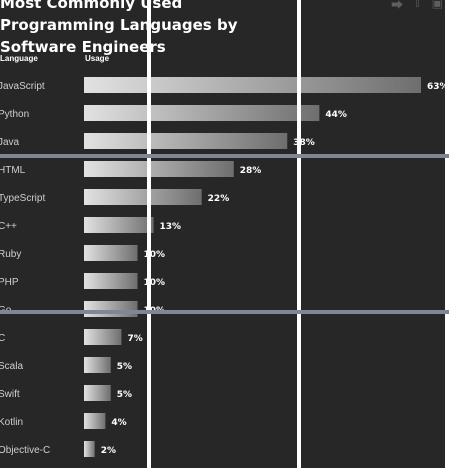 This screenshot has height=468, width=449. Describe the element at coordinates (437, 5) in the screenshot. I see `linkedin-icon: ▣` at that location.